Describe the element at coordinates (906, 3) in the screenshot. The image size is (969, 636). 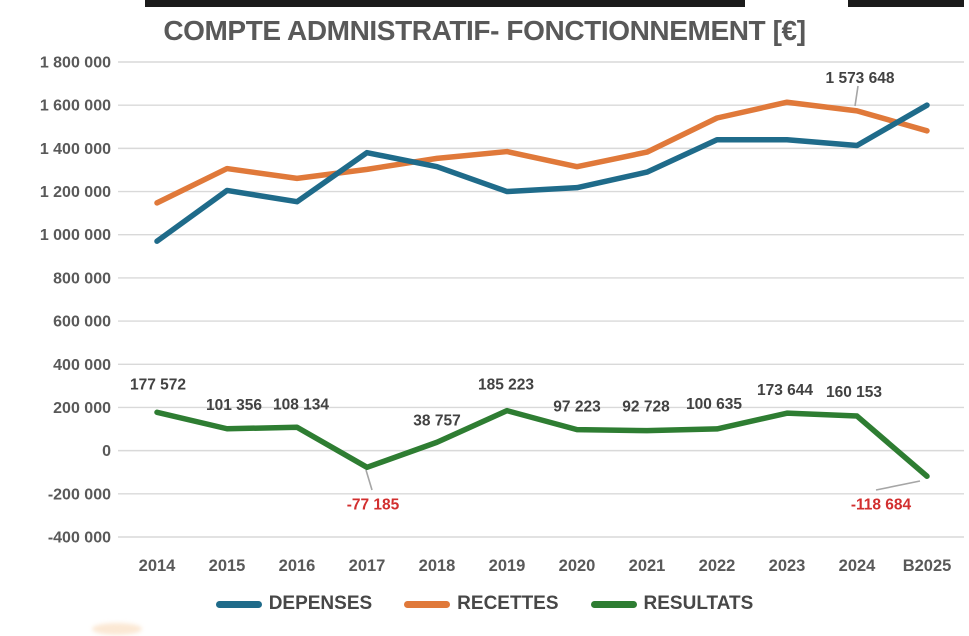
I see `cropped-top-bar-right` at that location.